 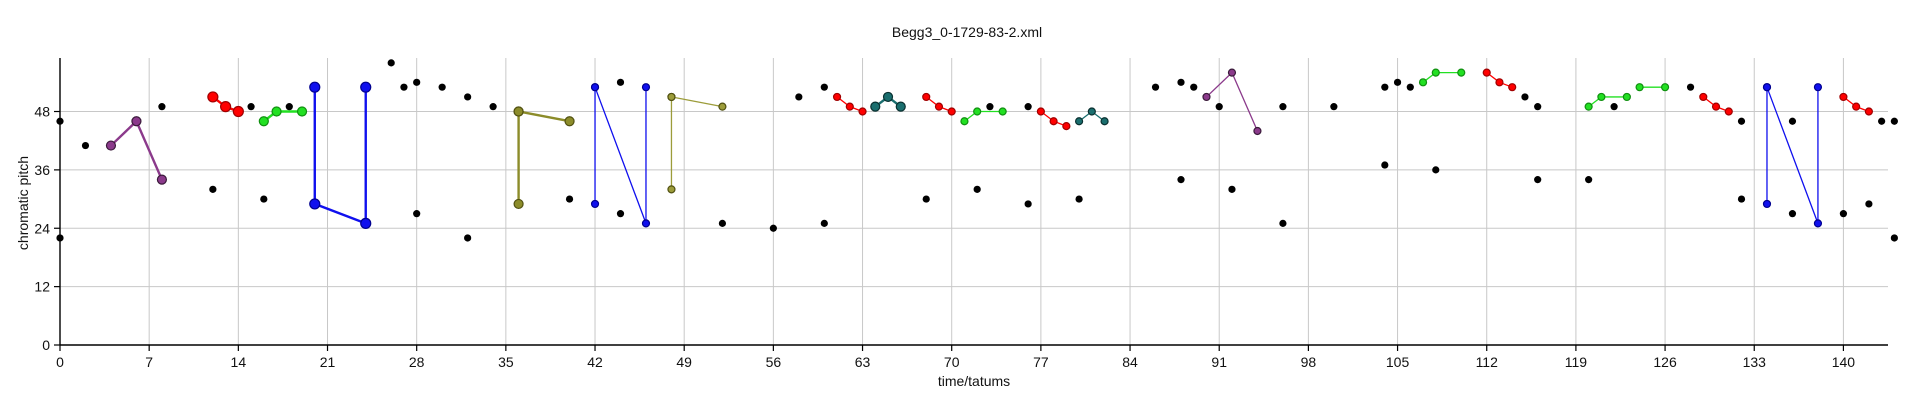 I want to click on x-tick-label: 112, so click(x=1487, y=362).